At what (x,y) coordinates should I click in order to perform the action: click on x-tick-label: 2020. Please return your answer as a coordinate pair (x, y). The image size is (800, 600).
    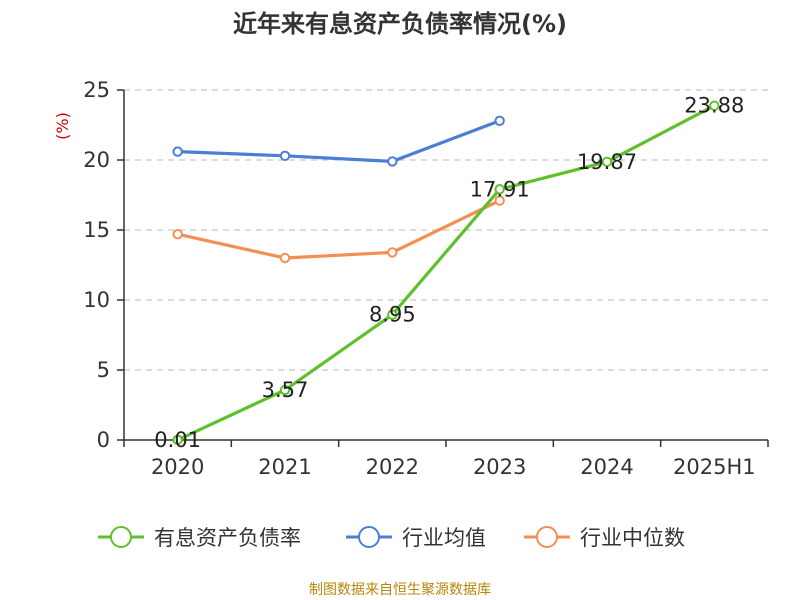
    Looking at the image, I should click on (177, 467).